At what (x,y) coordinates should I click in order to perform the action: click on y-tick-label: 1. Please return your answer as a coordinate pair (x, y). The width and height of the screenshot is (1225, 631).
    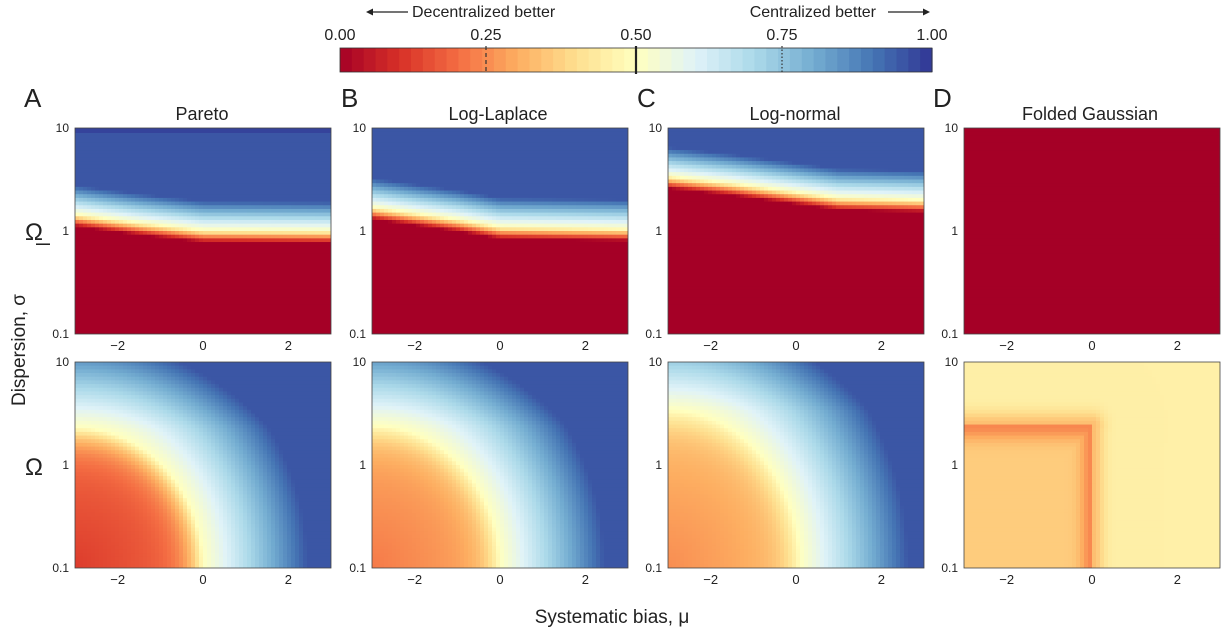
    Looking at the image, I should click on (65, 231).